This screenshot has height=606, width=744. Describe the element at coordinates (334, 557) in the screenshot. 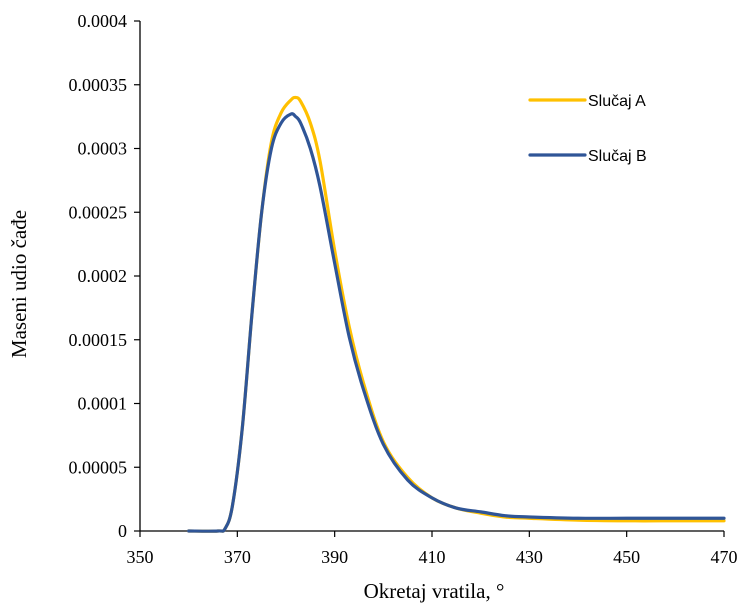

I see `x-tick-label: 390` at that location.